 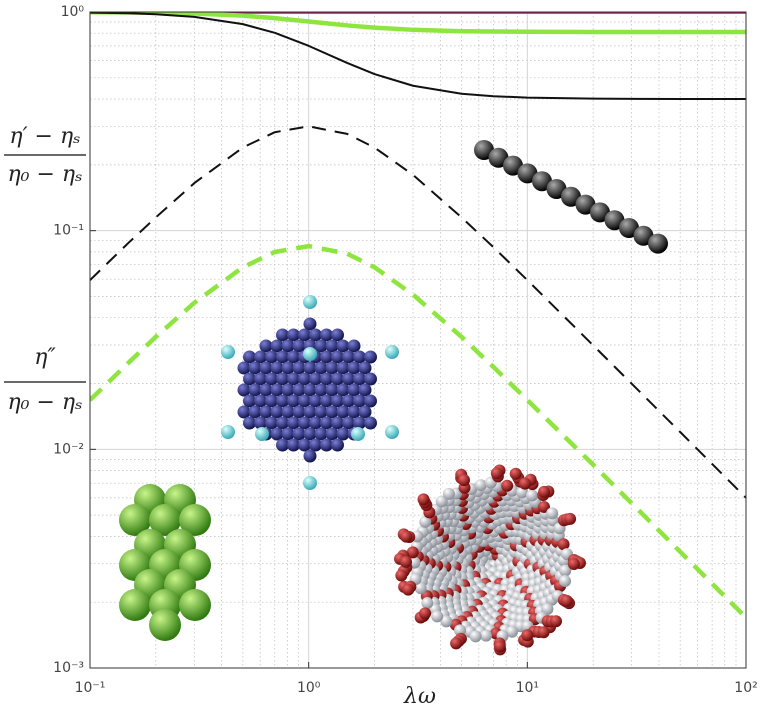 What do you see at coordinates (90, 688) in the screenshot?
I see `x-tick-label: 10⁻¹` at bounding box center [90, 688].